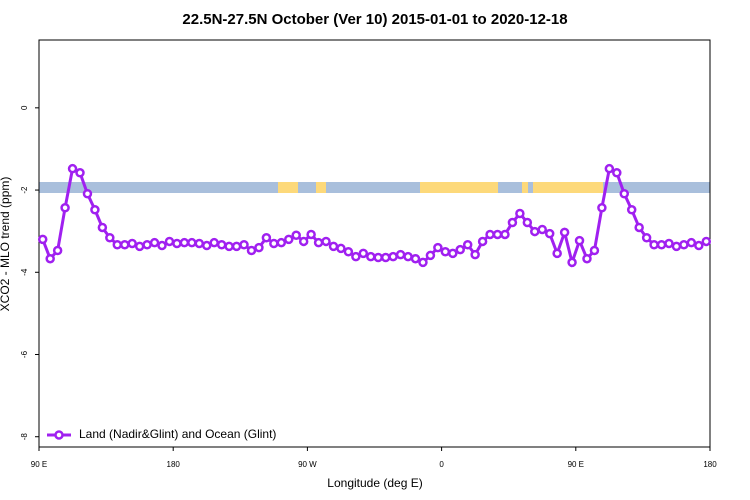  I want to click on y-tick-label: -2, so click(24, 190).